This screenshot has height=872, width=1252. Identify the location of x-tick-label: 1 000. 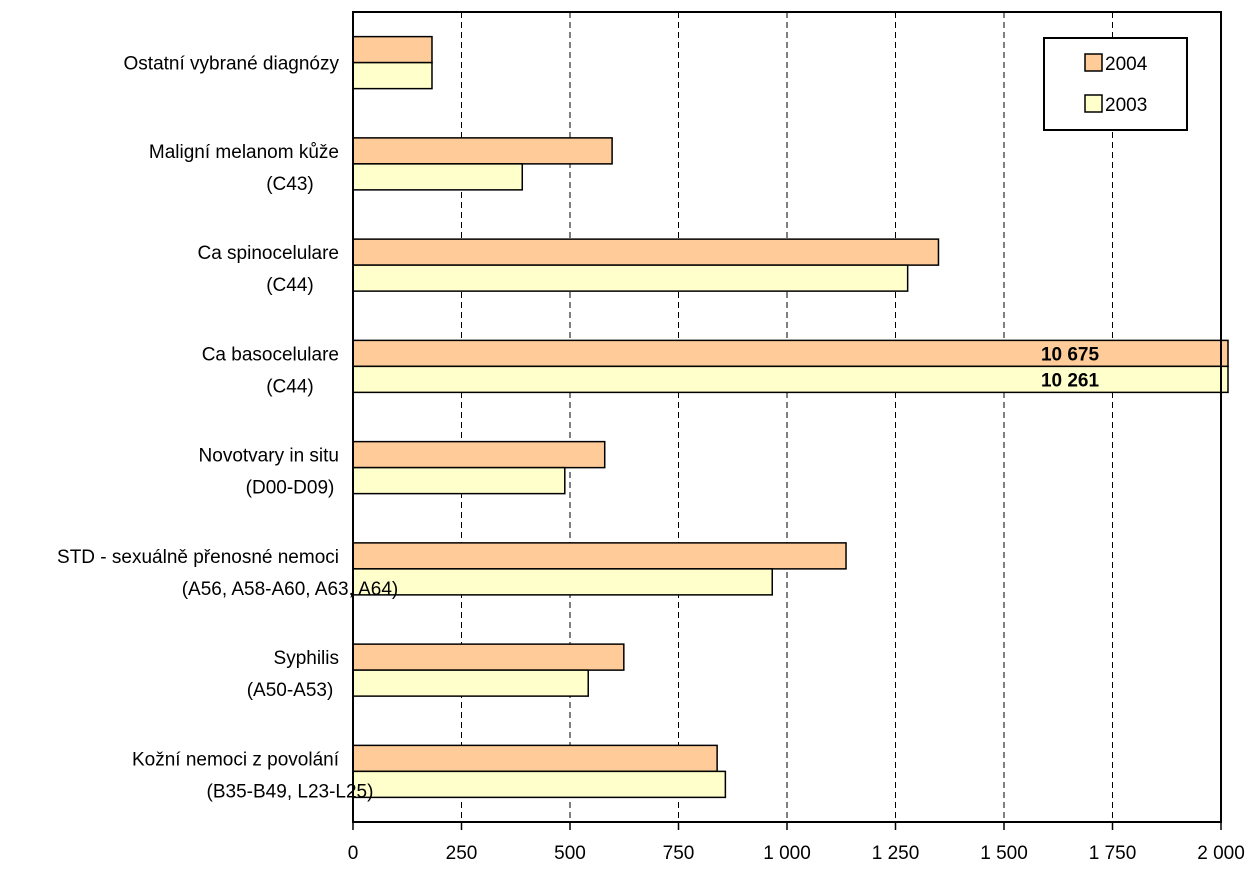
(787, 853).